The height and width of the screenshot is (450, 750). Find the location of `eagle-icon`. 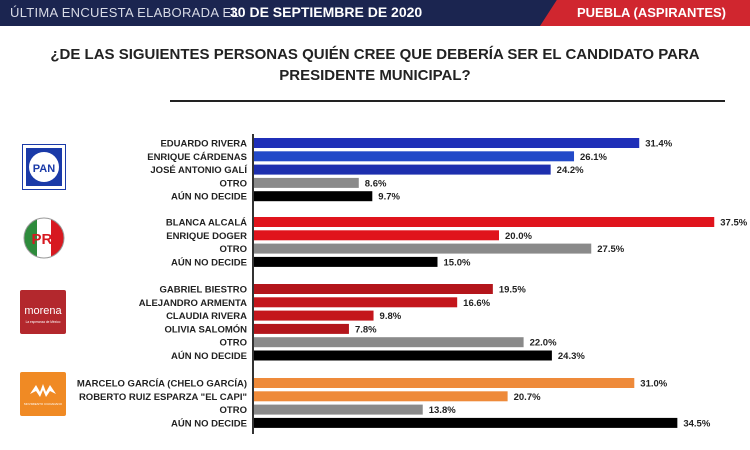

eagle-icon is located at coordinates (43, 390).